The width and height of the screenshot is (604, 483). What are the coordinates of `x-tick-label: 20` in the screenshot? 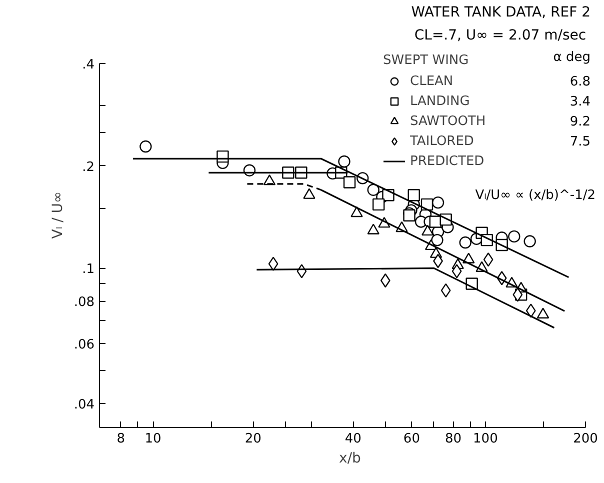 It's located at (253, 439).